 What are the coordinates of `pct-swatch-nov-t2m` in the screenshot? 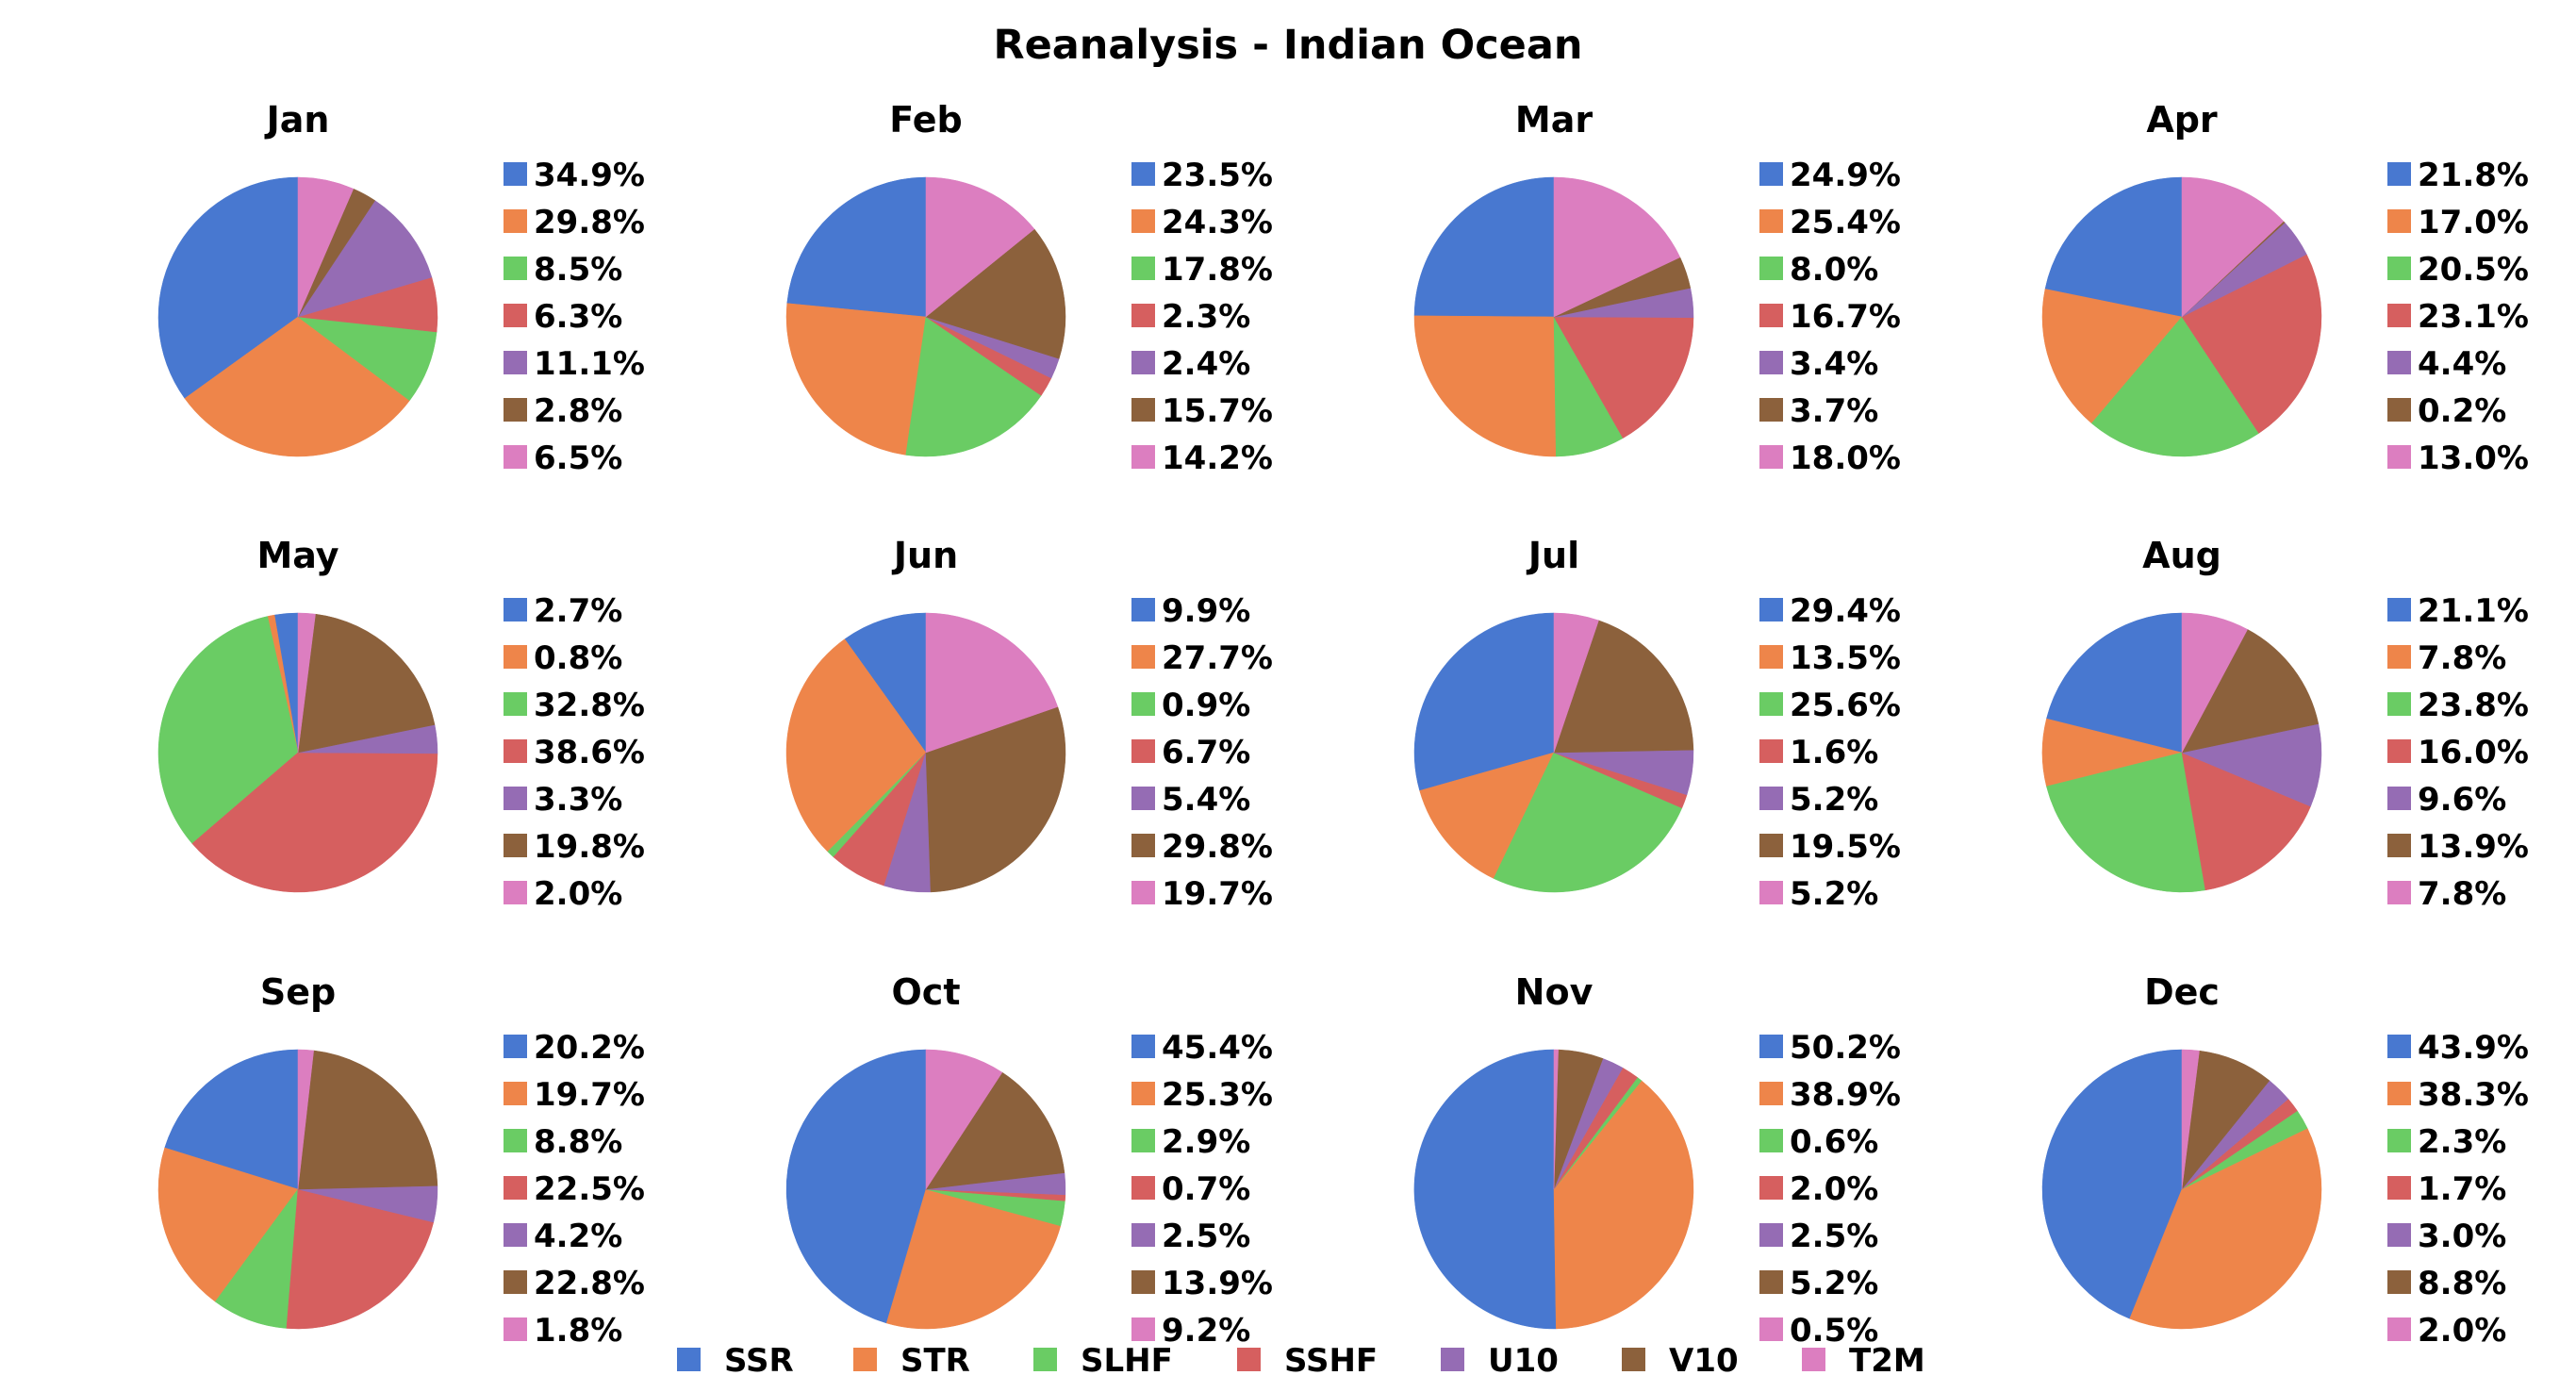 It's located at (1771, 1329).